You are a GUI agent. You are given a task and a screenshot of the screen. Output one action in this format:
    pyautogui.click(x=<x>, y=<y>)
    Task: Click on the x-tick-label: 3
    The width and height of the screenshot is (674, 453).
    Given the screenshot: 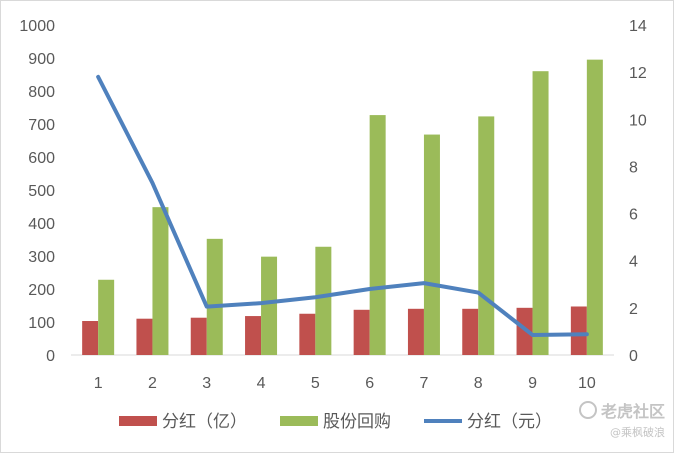 What is the action you would take?
    pyautogui.click(x=206, y=383)
    